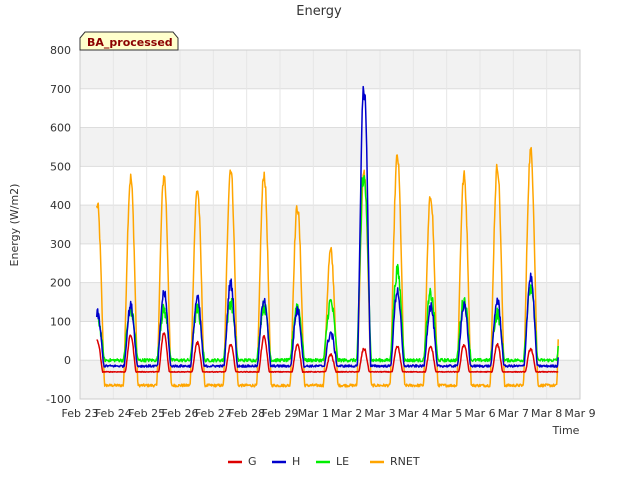 The height and width of the screenshot is (480, 640). What do you see at coordinates (213, 413) in the screenshot?
I see `x-tick-label: Feb 27` at bounding box center [213, 413].